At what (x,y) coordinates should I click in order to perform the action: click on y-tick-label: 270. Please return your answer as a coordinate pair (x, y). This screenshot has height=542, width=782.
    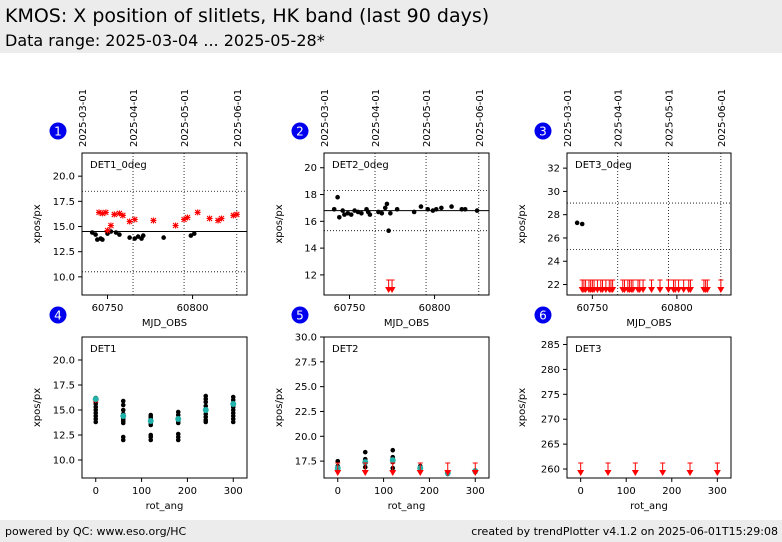
    Looking at the image, I should click on (550, 420).